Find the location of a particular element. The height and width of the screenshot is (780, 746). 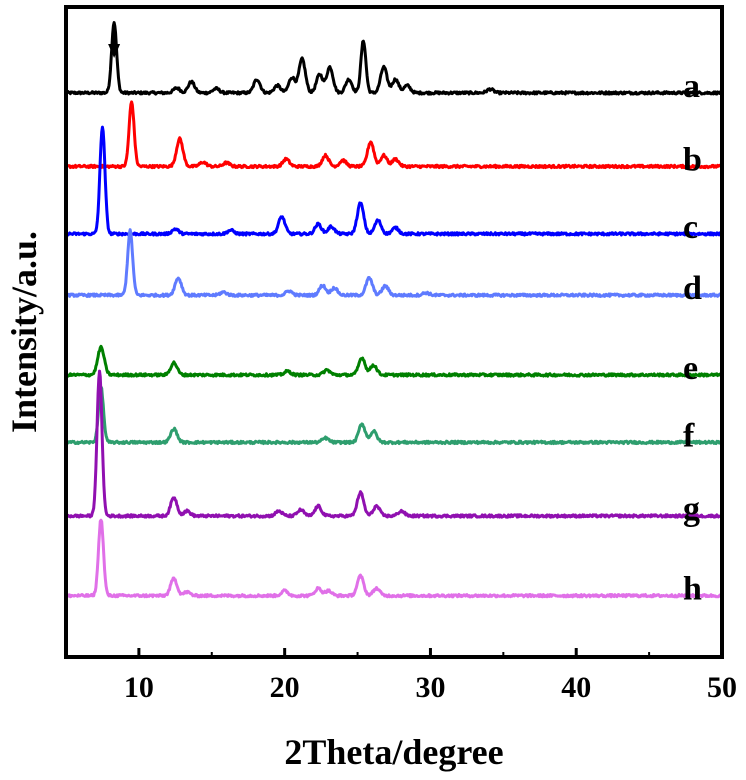

peak-arrow is located at coordinates (114, 41).